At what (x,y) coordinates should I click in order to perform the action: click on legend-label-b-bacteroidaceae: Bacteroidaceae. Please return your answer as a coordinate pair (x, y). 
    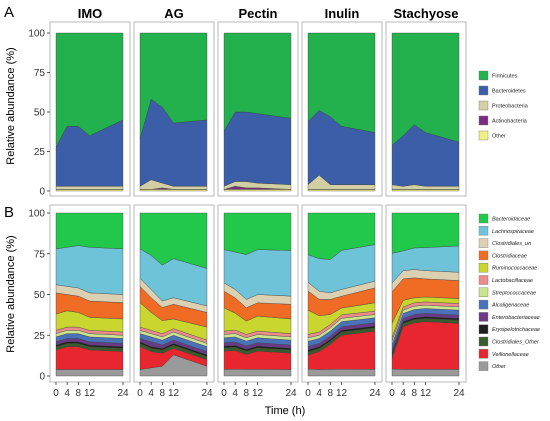
    Looking at the image, I should click on (511, 220).